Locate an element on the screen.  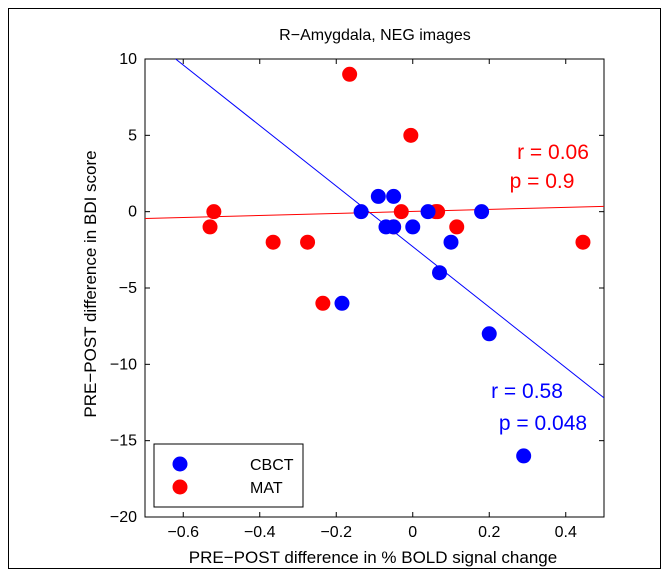
y-tick-label: −10 is located at coordinates (123, 364).